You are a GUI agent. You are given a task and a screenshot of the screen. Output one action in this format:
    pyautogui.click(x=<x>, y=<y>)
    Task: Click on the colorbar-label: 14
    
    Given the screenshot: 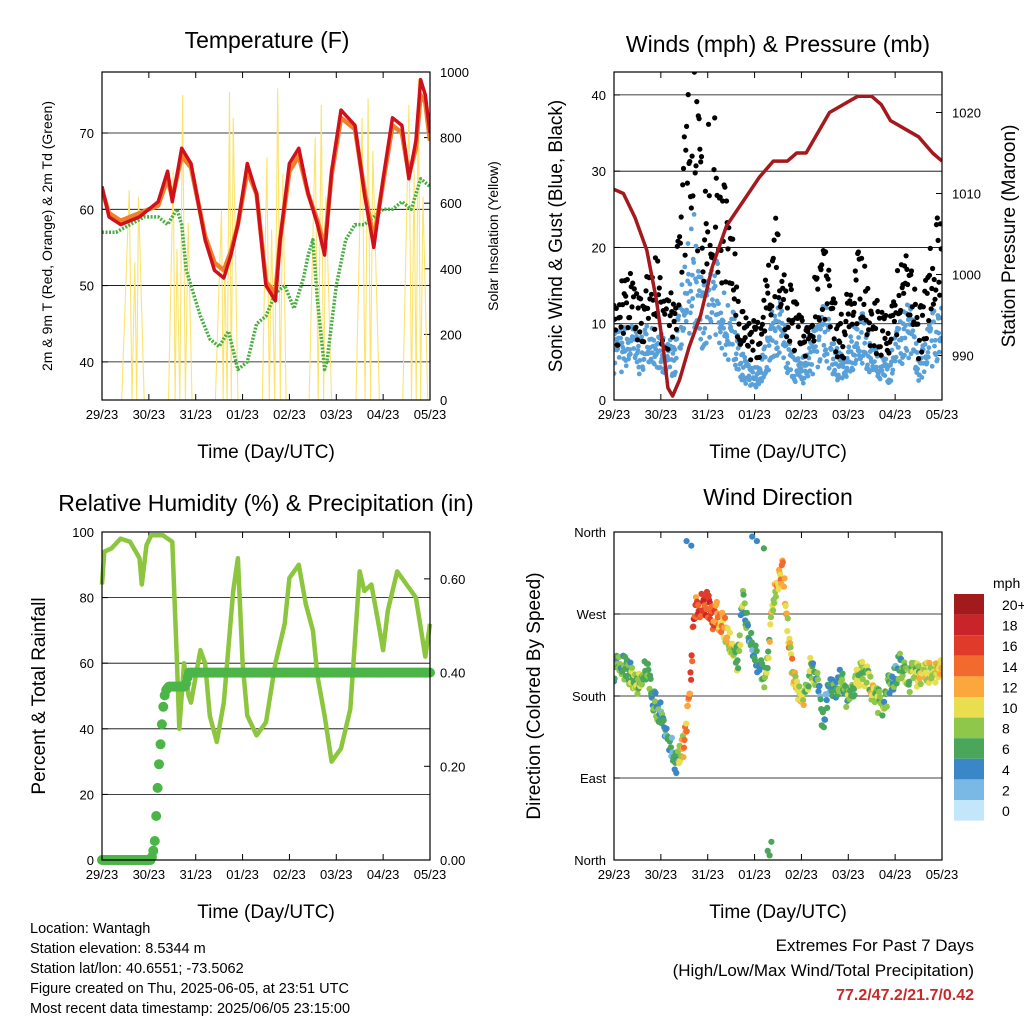 What is the action you would take?
    pyautogui.click(x=1010, y=667)
    